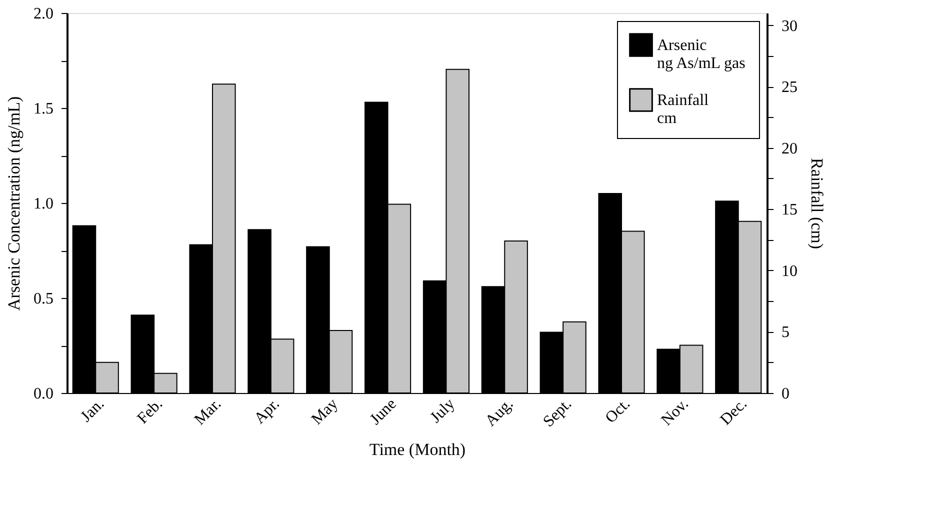  Describe the element at coordinates (150, 412) in the screenshot. I see `x-tick-label: Feb.` at that location.